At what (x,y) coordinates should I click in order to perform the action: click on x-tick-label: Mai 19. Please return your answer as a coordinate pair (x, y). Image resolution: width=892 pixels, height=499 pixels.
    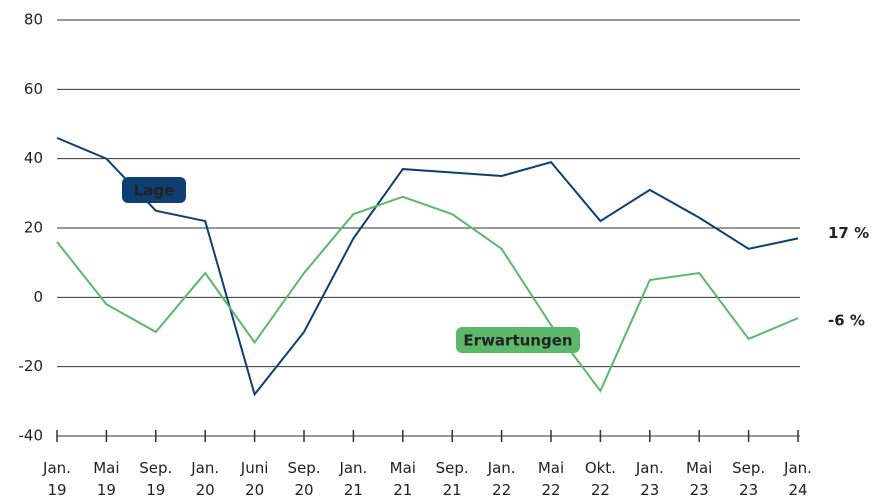
    Looking at the image, I should click on (106, 479).